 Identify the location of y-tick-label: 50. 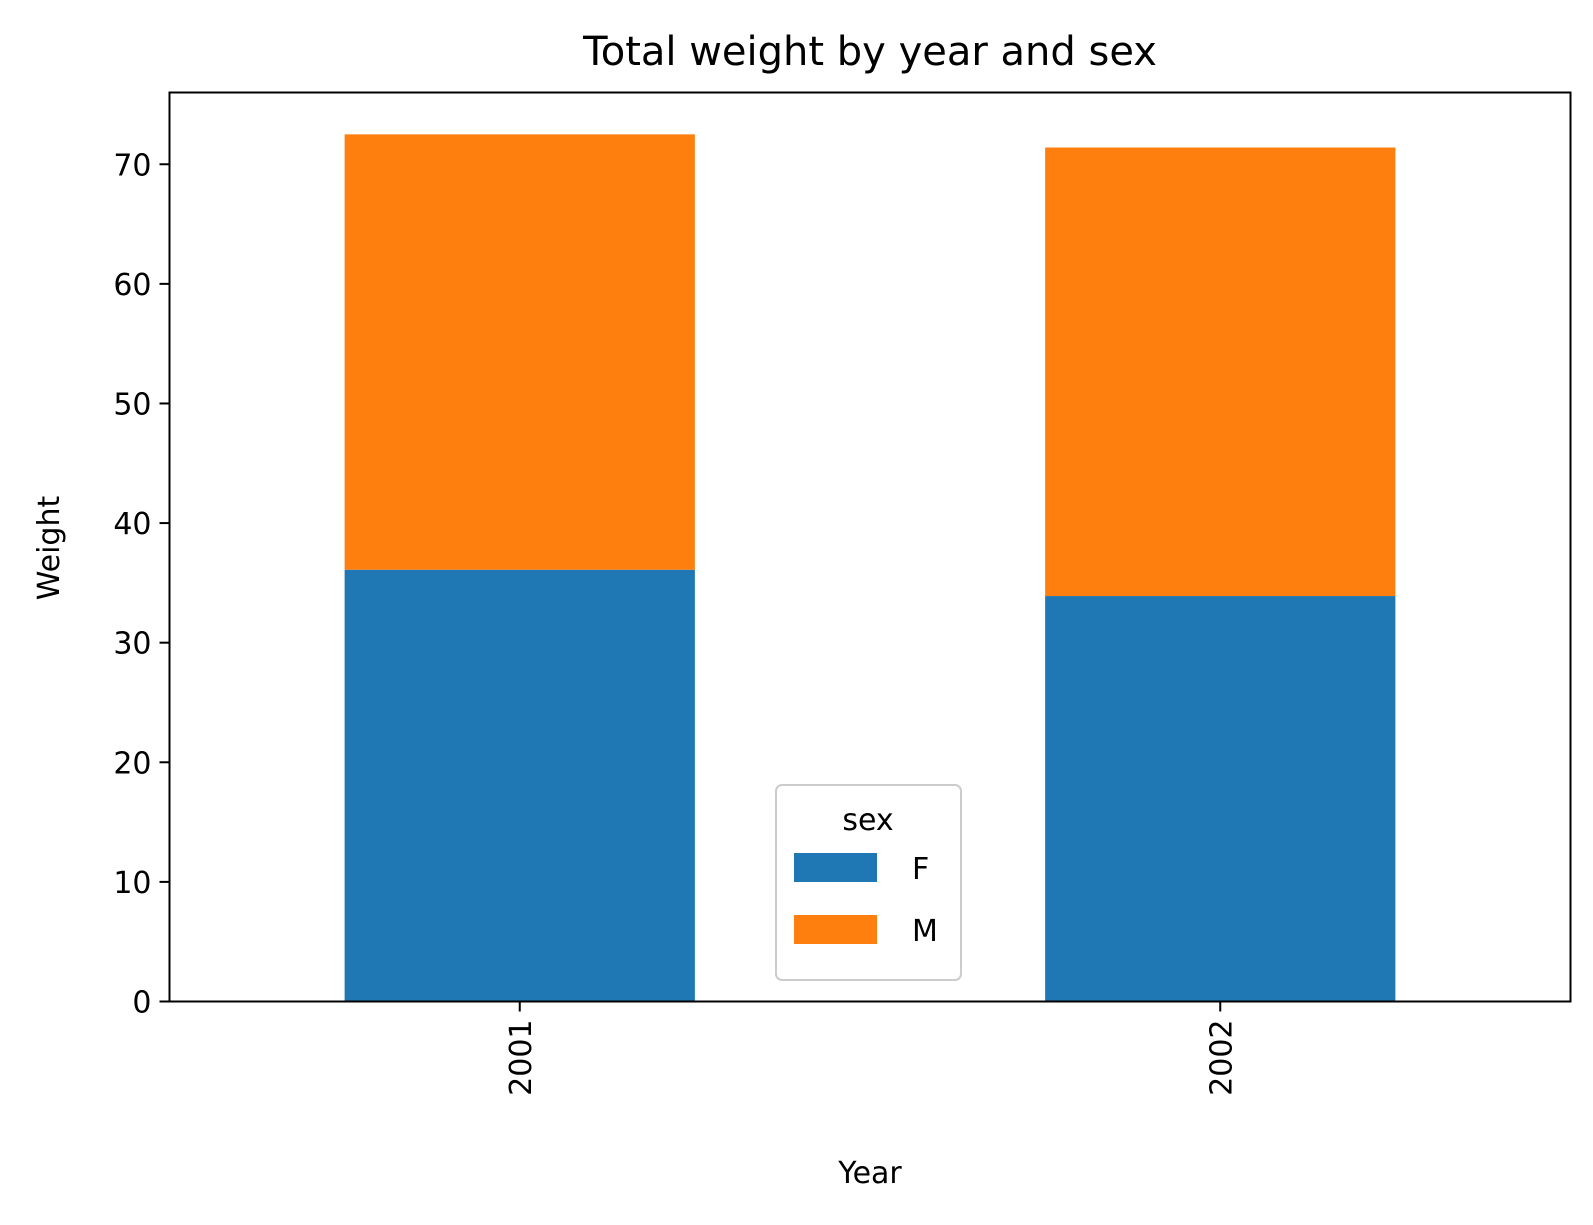
(132, 404).